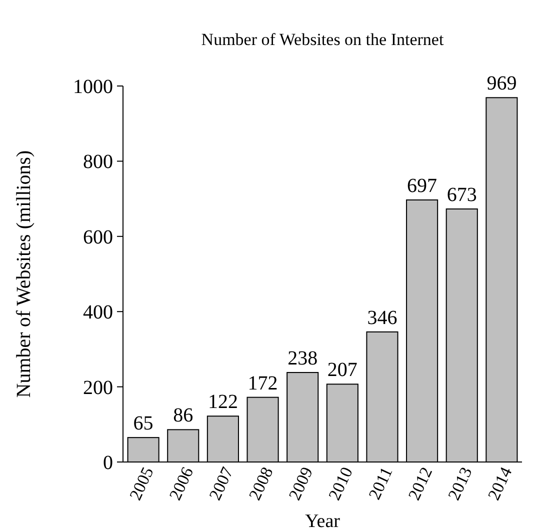  What do you see at coordinates (340, 484) in the screenshot?
I see `x-tick-label: 2010` at bounding box center [340, 484].